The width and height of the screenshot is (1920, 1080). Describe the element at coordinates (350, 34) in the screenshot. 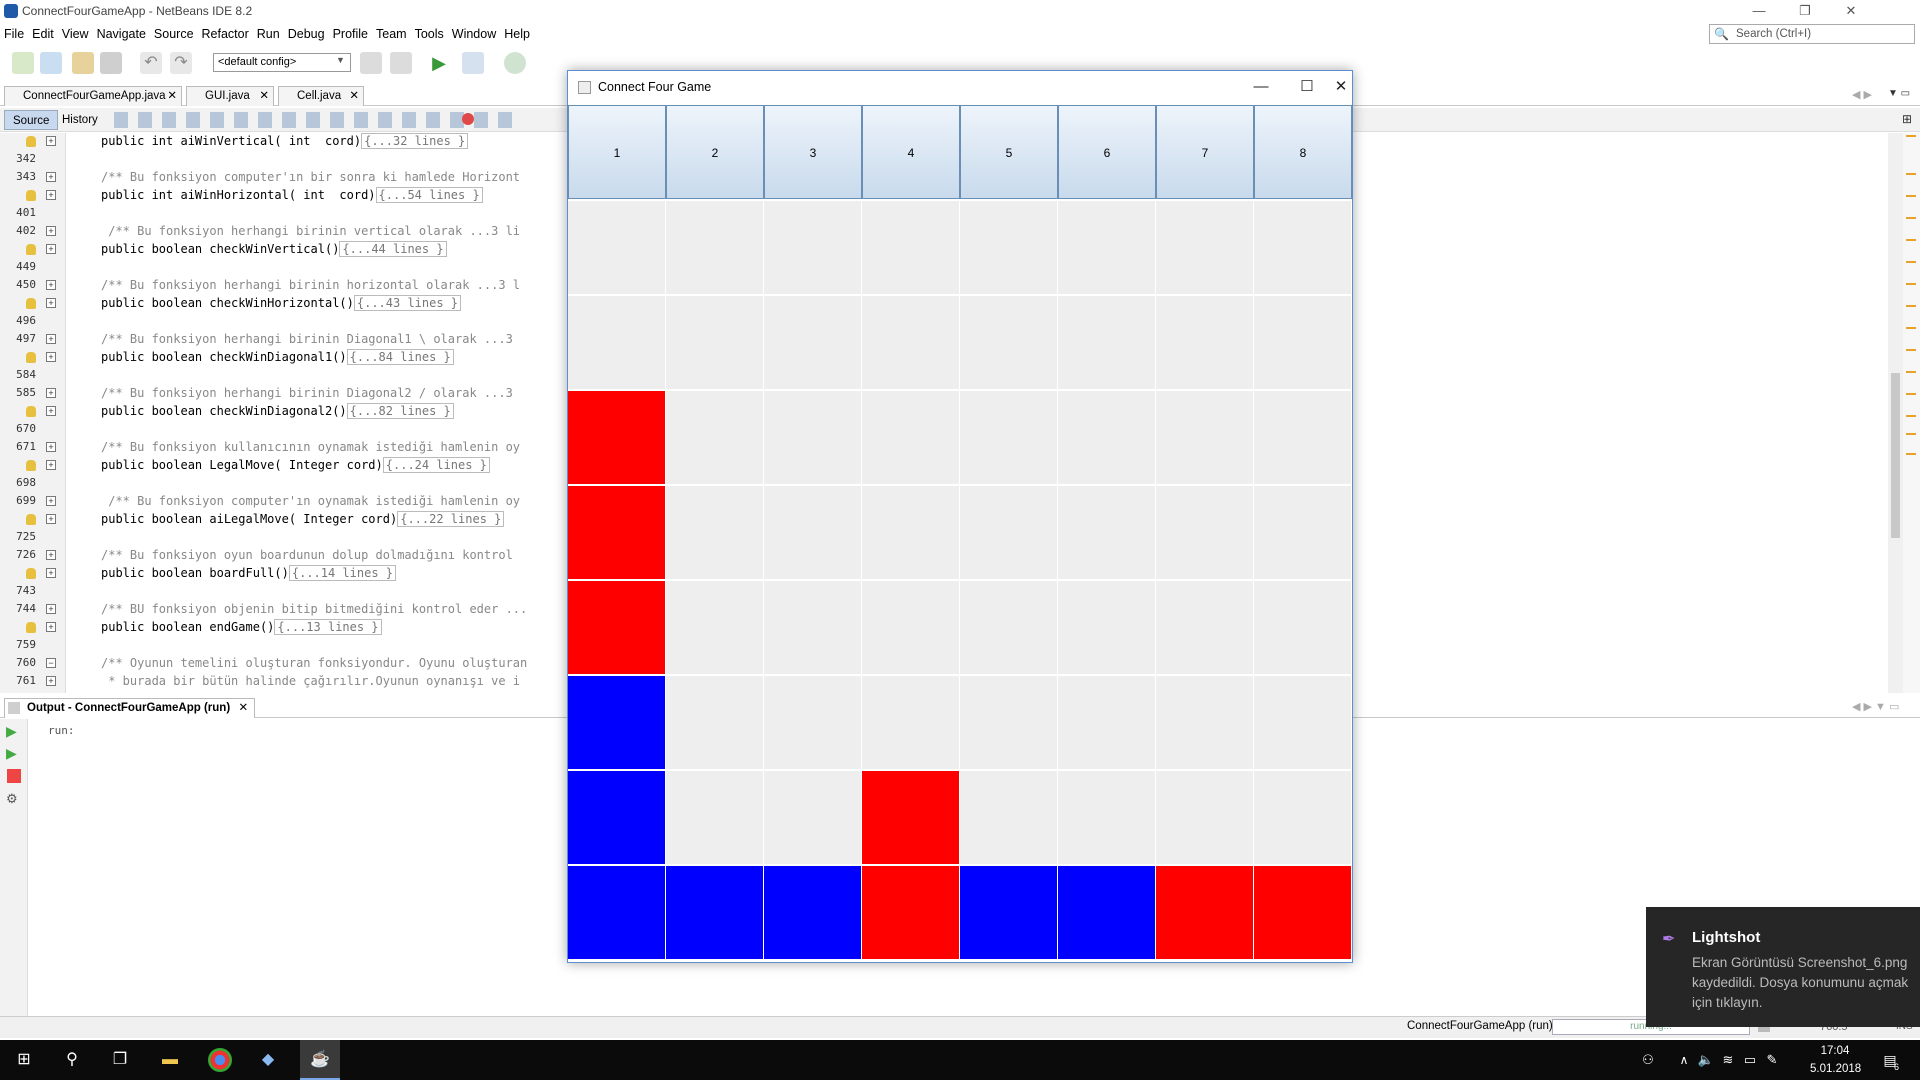

I see `menu-profile: Profile` at that location.